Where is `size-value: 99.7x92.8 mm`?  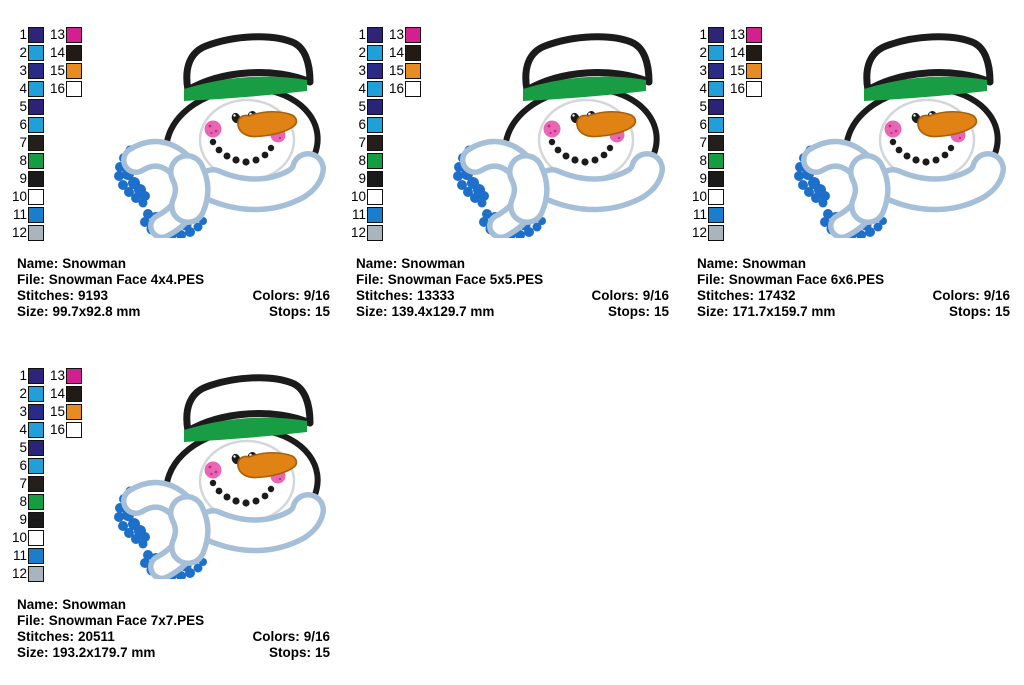 size-value: 99.7x92.8 mm is located at coordinates (96, 311).